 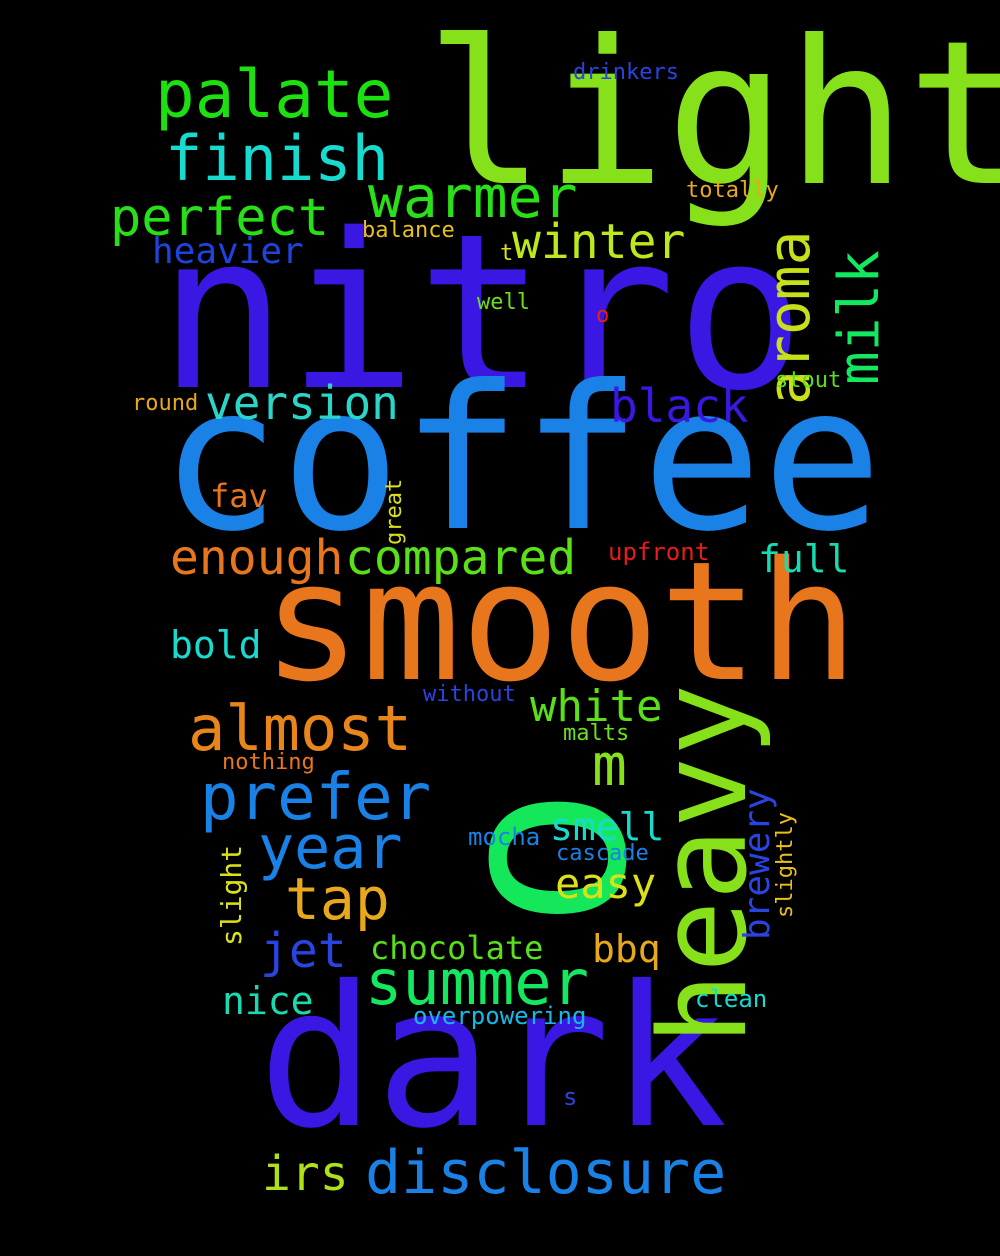 What do you see at coordinates (337, 899) in the screenshot?
I see `word-tap: tap` at bounding box center [337, 899].